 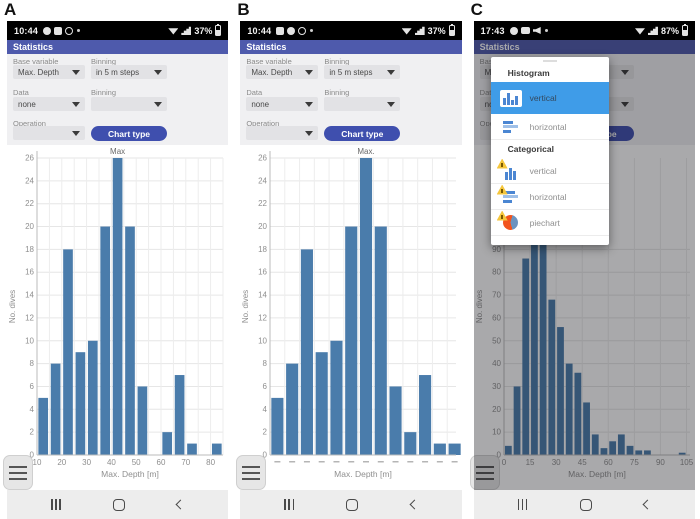 What do you see at coordinates (262, 180) in the screenshot?
I see `svg-text: 24` at bounding box center [262, 180].